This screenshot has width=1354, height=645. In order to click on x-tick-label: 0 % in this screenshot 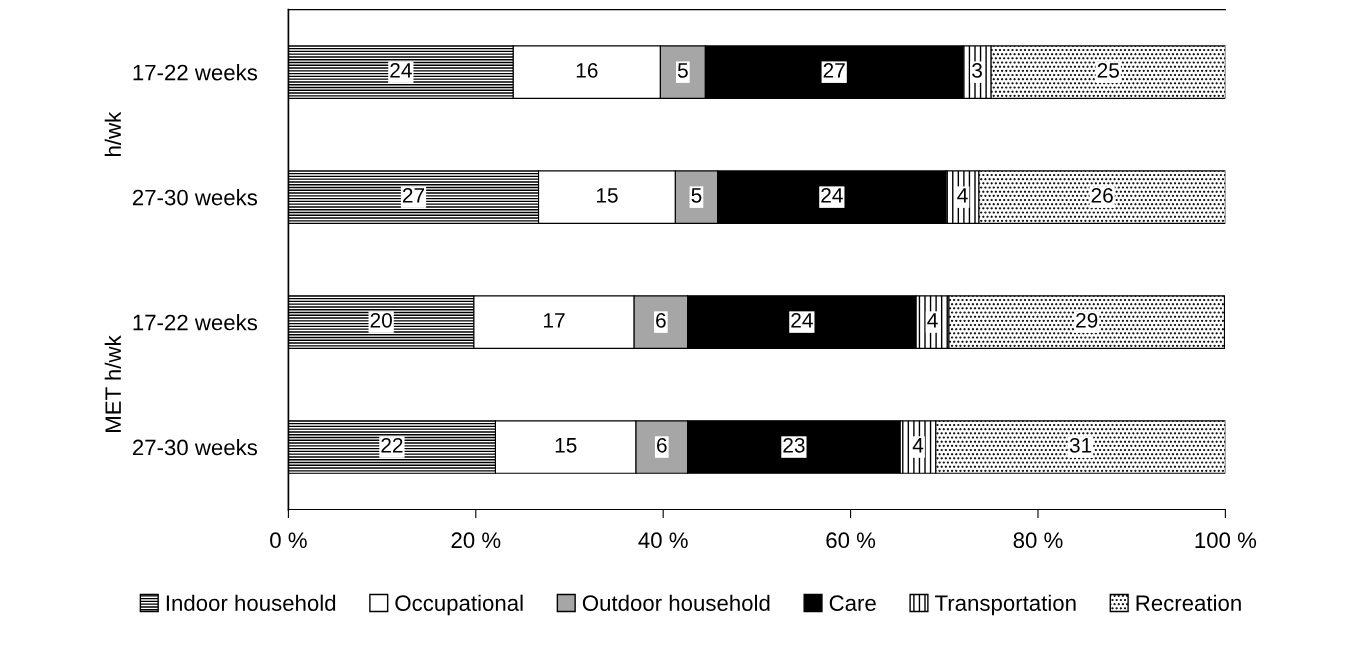, I will do `click(288, 540)`.